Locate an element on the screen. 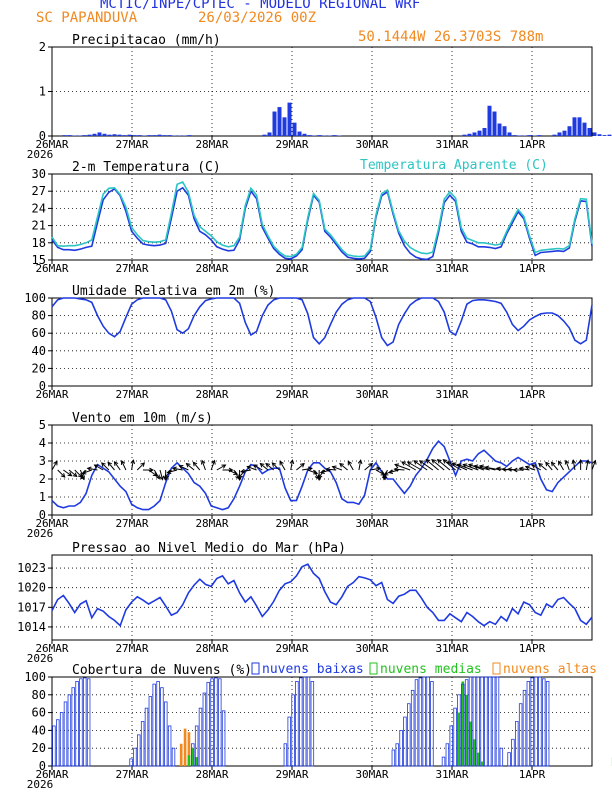 The height and width of the screenshot is (792, 612). y-tick-label-rh: 80 is located at coordinates (39, 316).